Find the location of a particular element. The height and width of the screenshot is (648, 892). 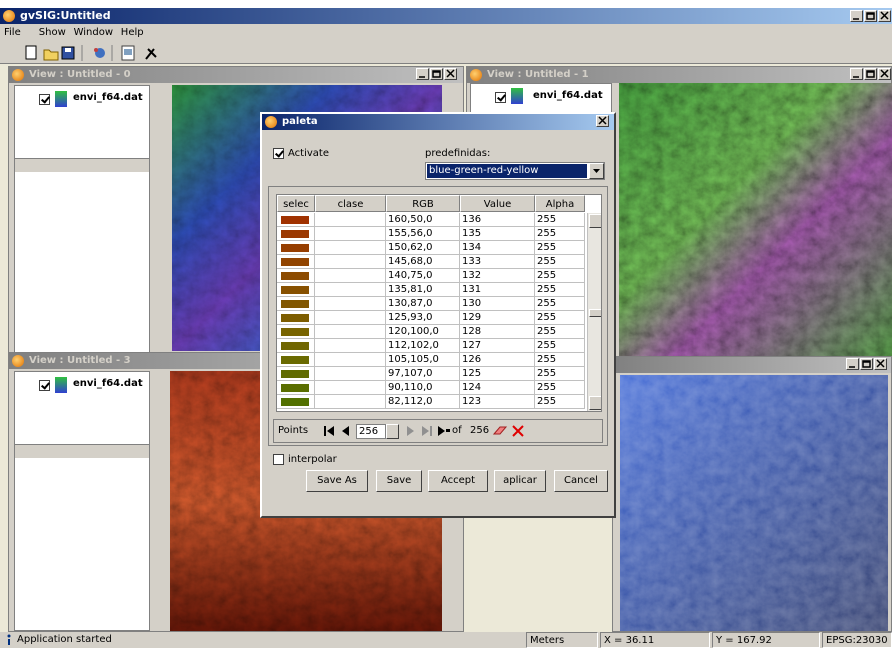

predefined-combo: blue-green-red-yellow is located at coordinates (515, 171).